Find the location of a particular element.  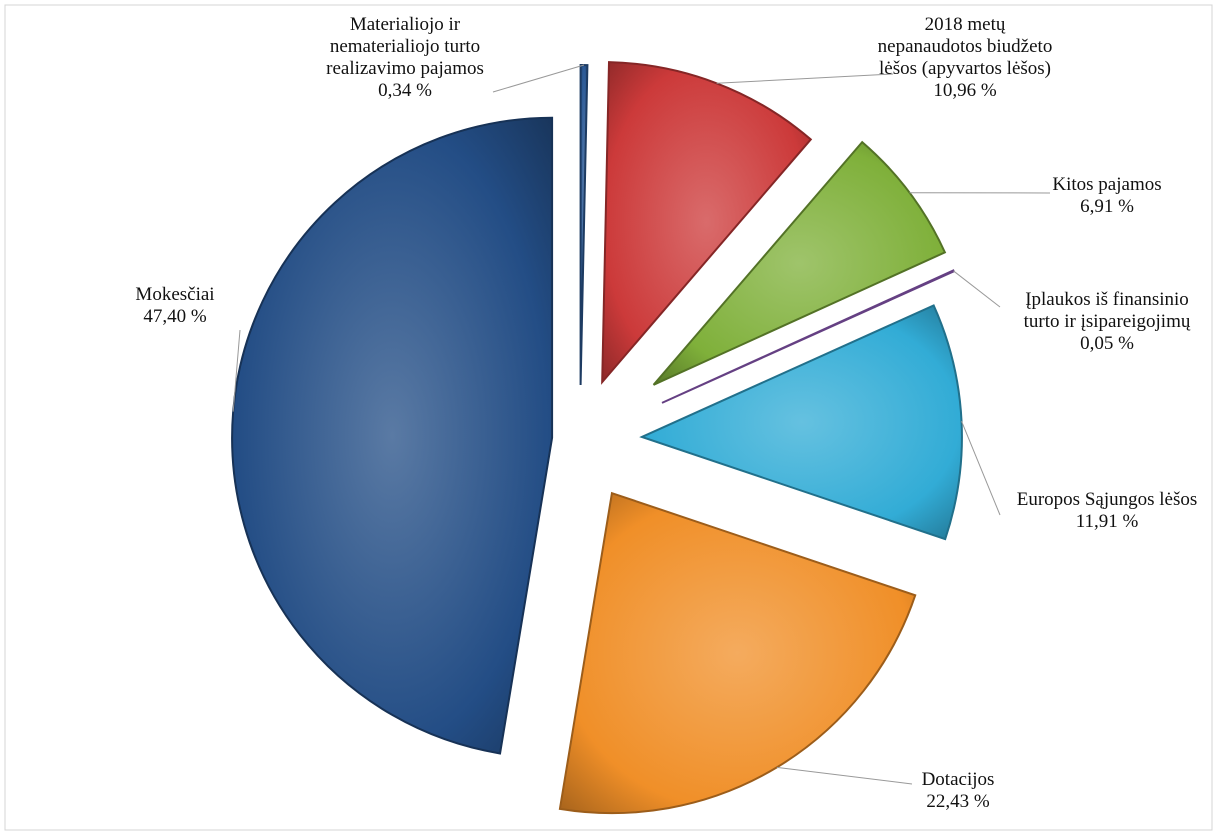

slice-value-label: 0,34 % is located at coordinates (405, 90).